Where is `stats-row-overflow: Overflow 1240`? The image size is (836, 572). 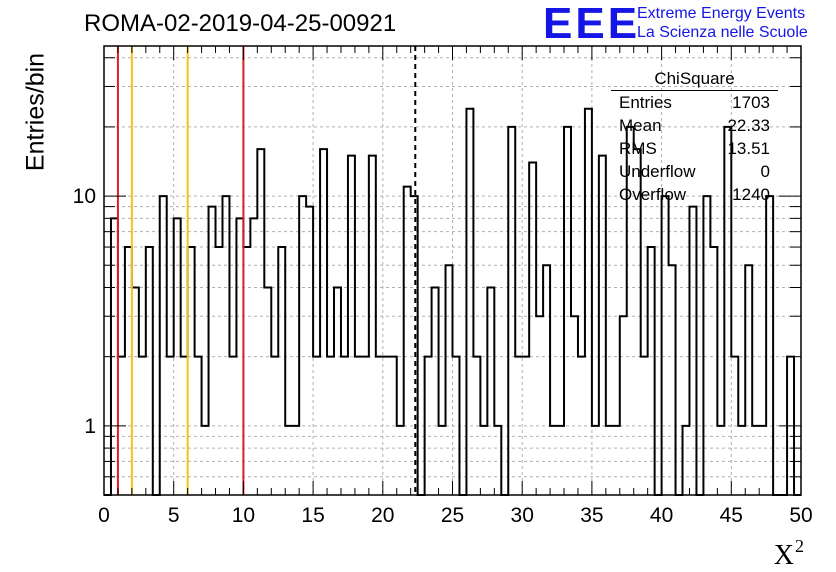 stats-row-overflow: Overflow 1240 is located at coordinates (694, 194).